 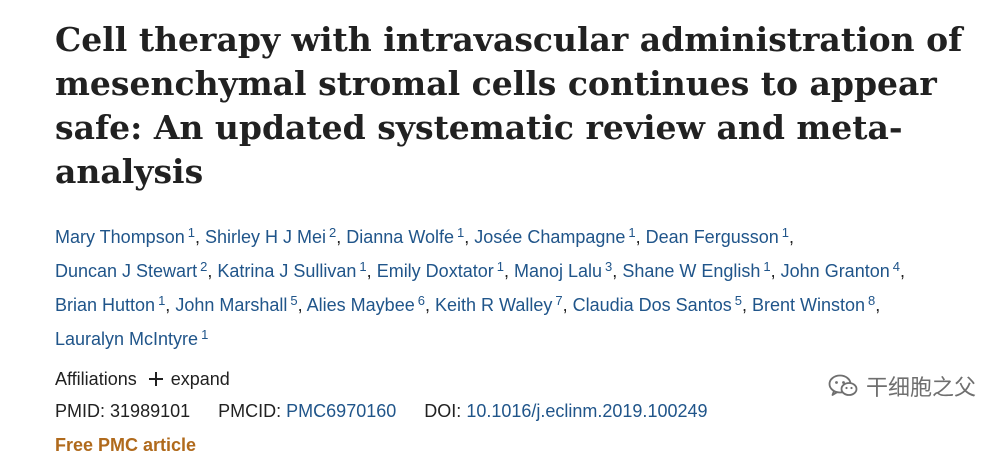 I want to click on author-link: Dianna Wolfe, so click(x=400, y=237).